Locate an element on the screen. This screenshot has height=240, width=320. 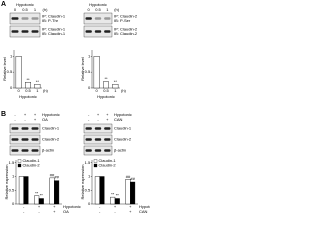
blot-label: IB: Claudin-1 is located at coordinates (54, 33).